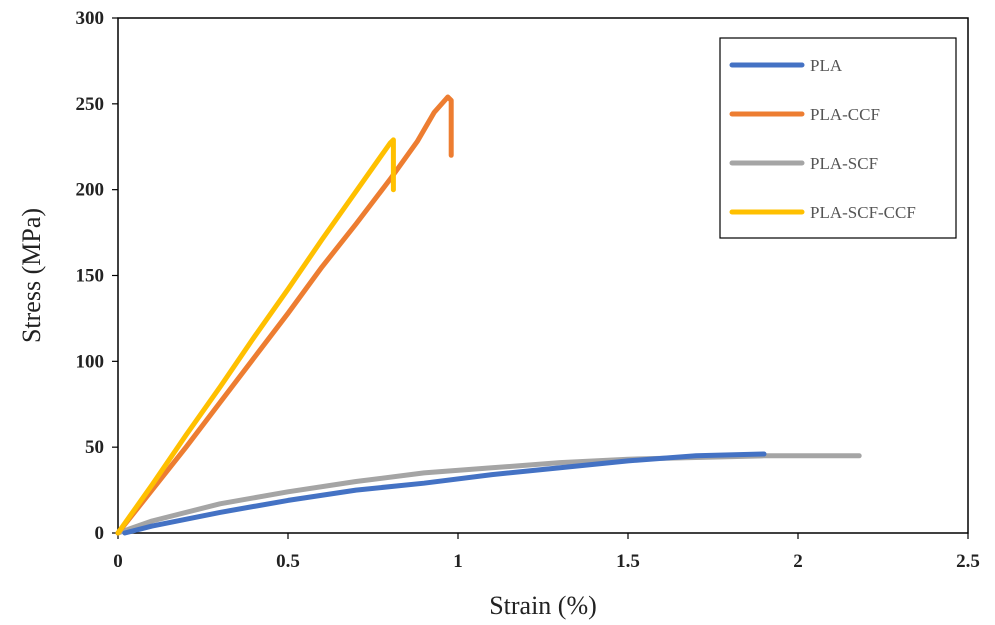 This screenshot has height=625, width=995. What do you see at coordinates (288, 561) in the screenshot?
I see `x-tick-label: 0.5` at bounding box center [288, 561].